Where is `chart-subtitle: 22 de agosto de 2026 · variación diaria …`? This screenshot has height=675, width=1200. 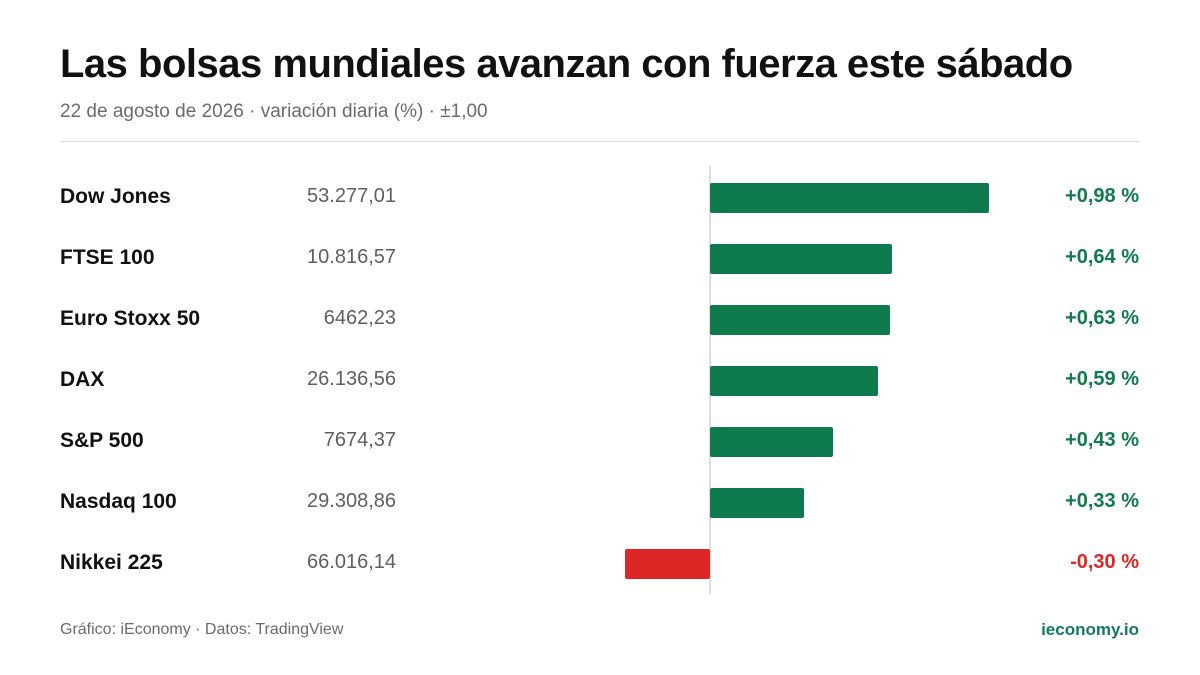
chart-subtitle: 22 de agosto de 2026 · variación diaria … is located at coordinates (274, 111).